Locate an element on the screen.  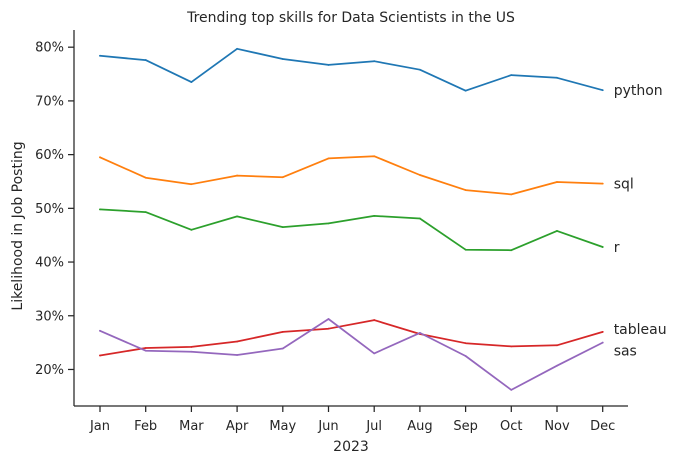
series-line-tableau is located at coordinates (351, 338).